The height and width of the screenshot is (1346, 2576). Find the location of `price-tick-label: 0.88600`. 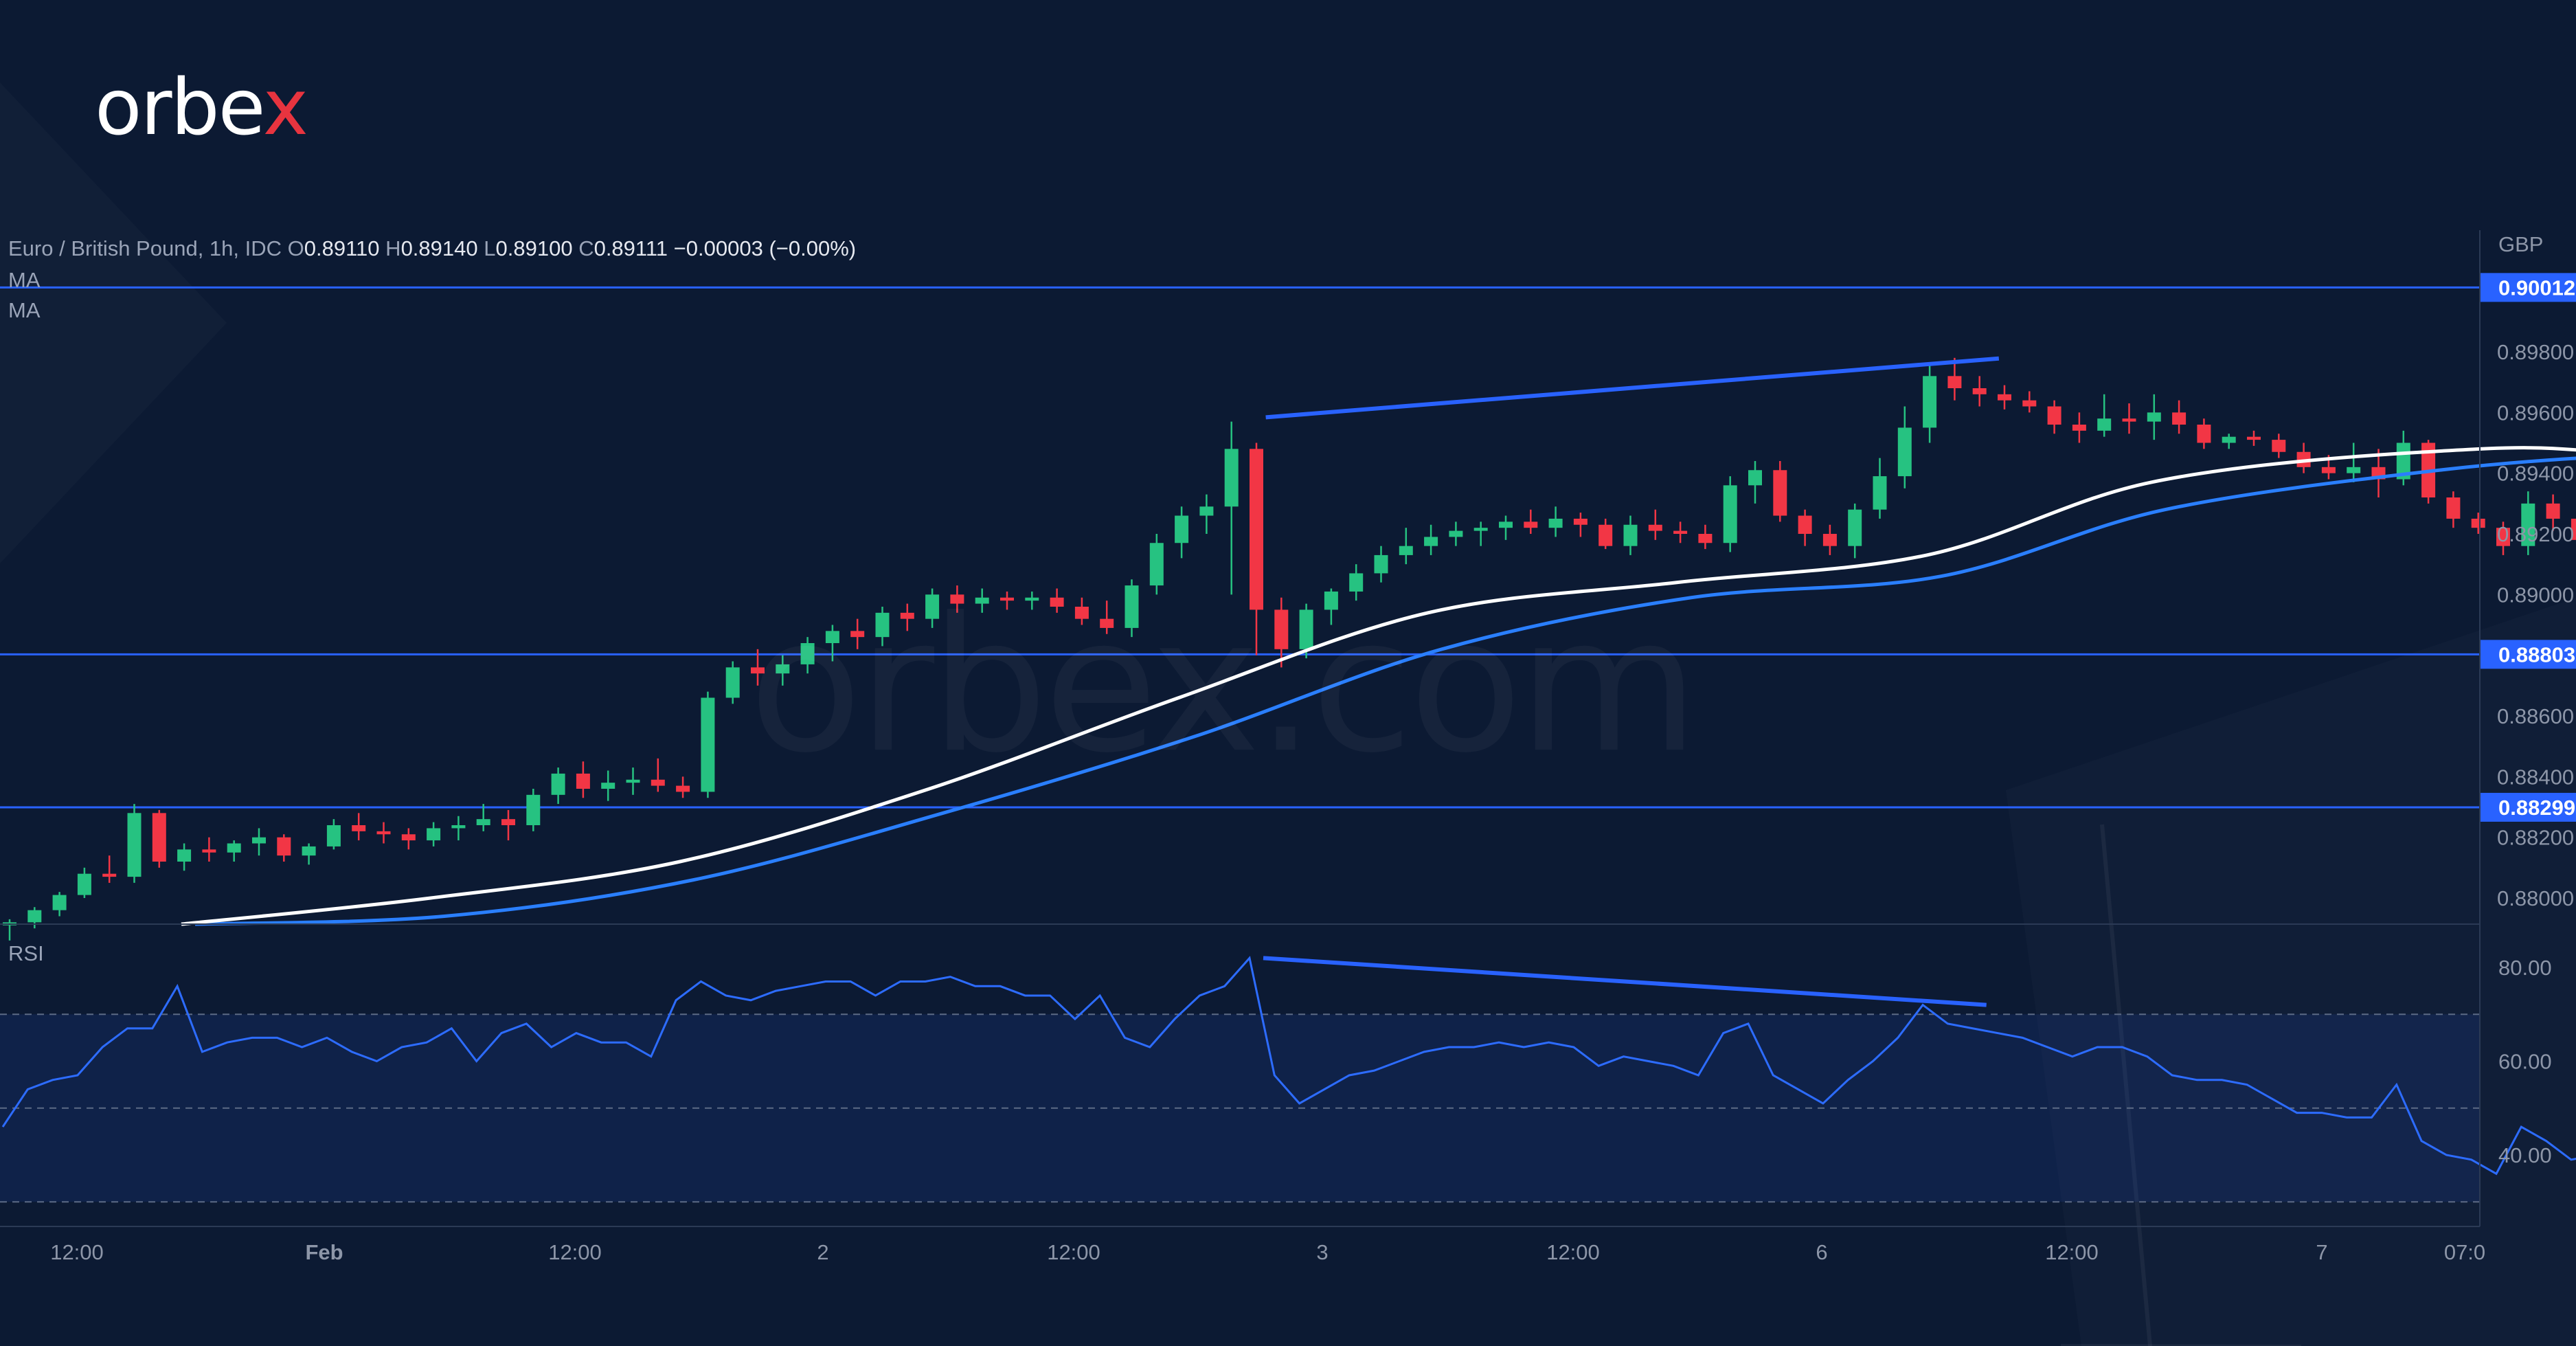

price-tick-label: 0.88600 is located at coordinates (2535, 716).